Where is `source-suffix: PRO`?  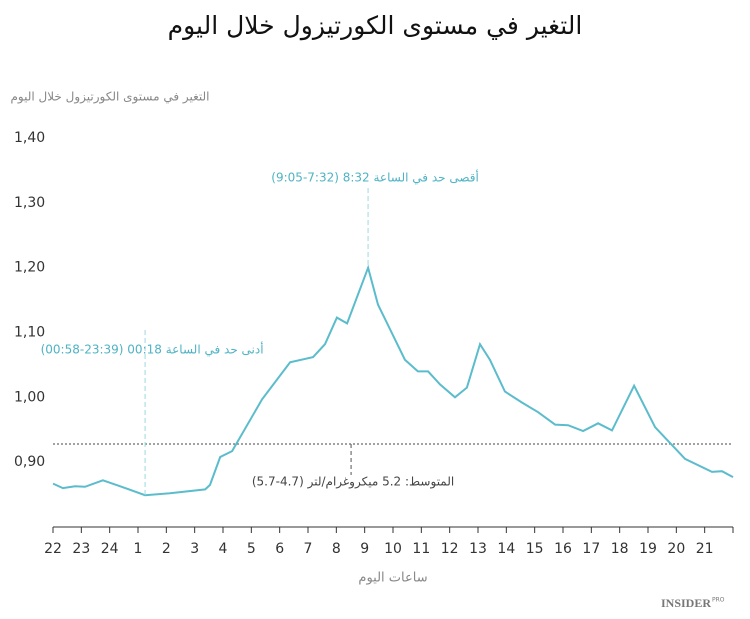 source-suffix: PRO is located at coordinates (718, 600).